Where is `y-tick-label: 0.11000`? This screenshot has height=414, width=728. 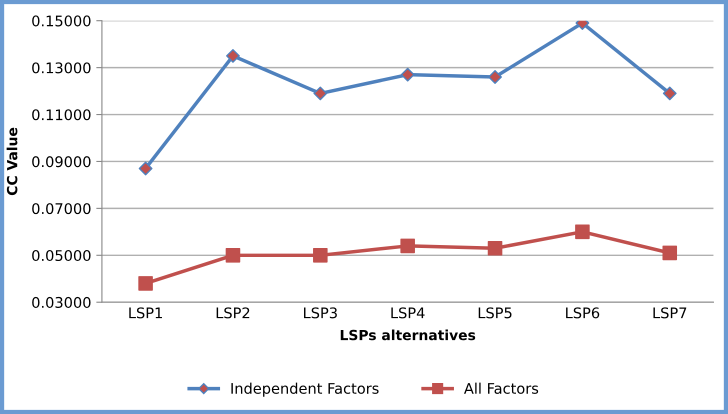 y-tick-label: 0.11000 is located at coordinates (61, 114).